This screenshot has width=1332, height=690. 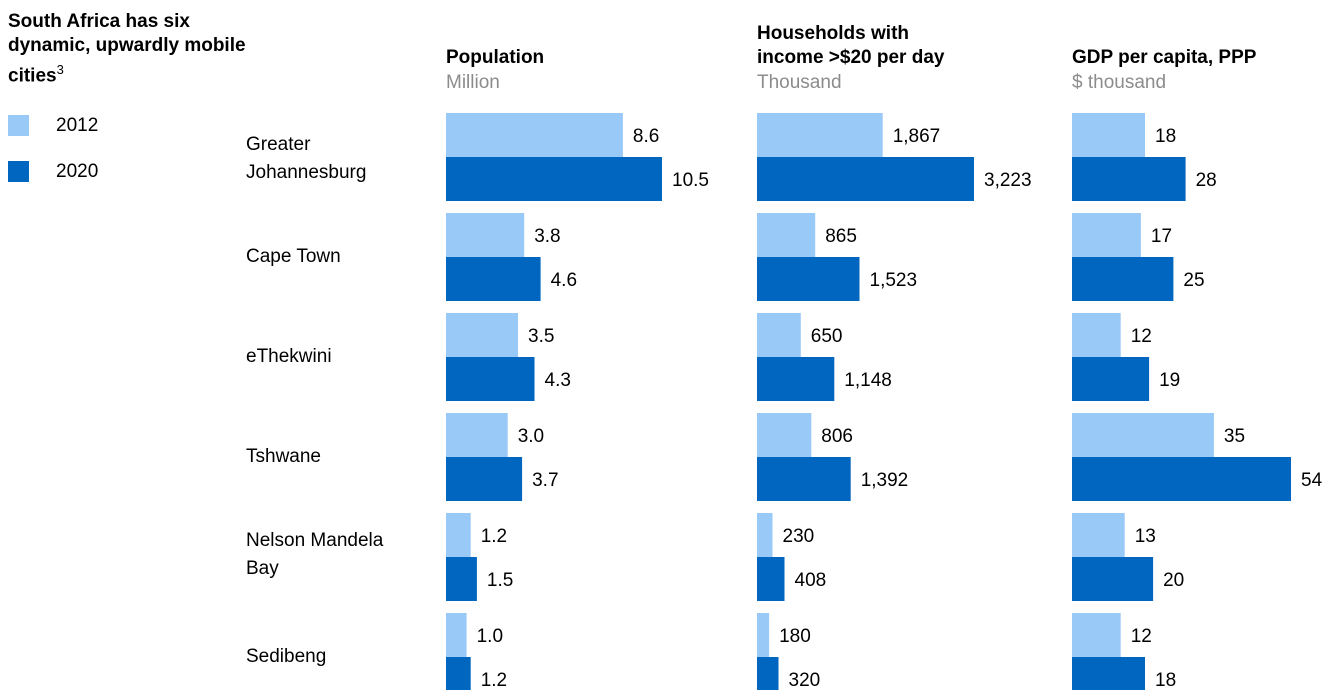 I want to click on bar-greater-johannesburg-2020-panel2, so click(x=865, y=179).